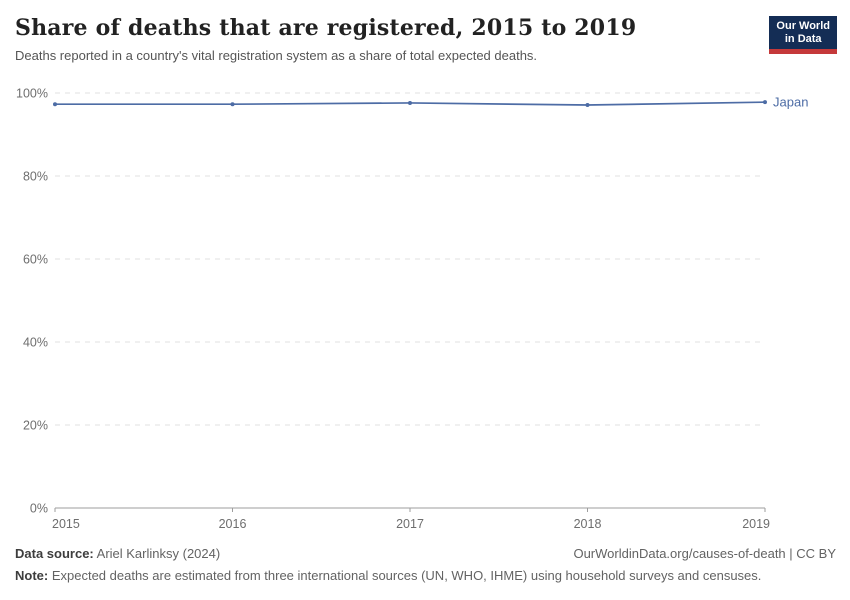 The image size is (850, 600). I want to click on data-source-value: Ariel Karlinksy (2024), so click(157, 553).